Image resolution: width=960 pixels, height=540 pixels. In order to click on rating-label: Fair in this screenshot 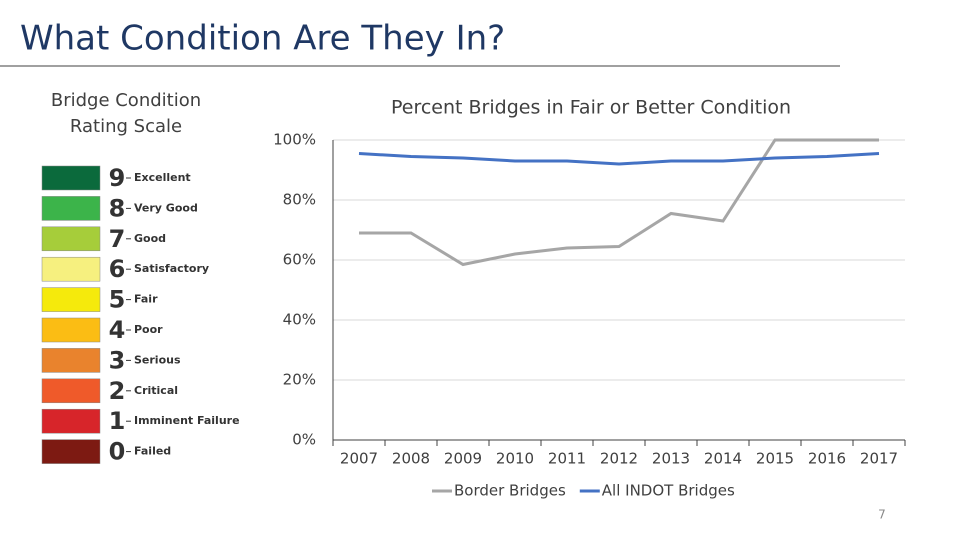, I will do `click(146, 299)`.